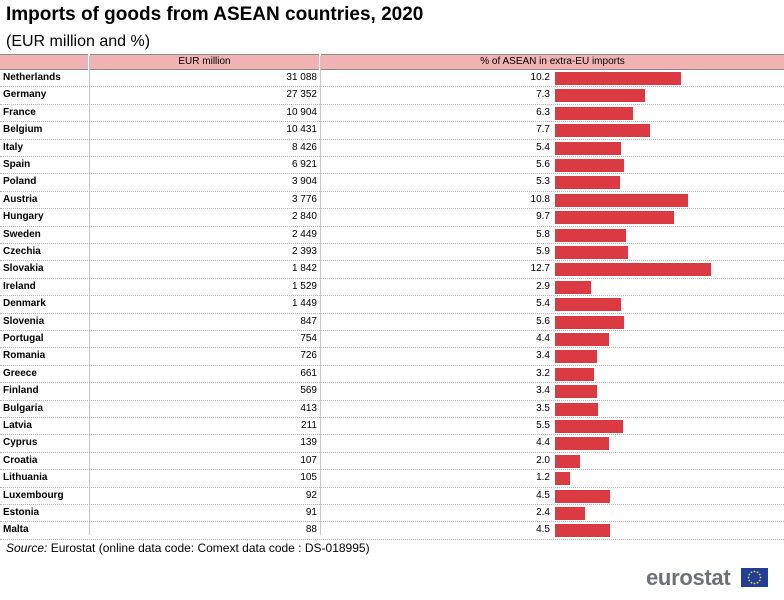 Image resolution: width=784 pixels, height=600 pixels. I want to click on pct-value-label: 5.5, so click(543, 425).